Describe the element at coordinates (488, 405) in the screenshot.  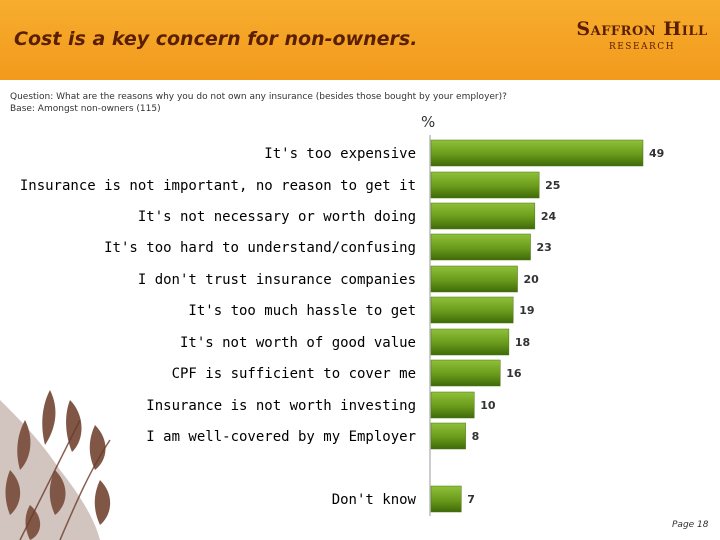
I see `value-label: 10` at that location.